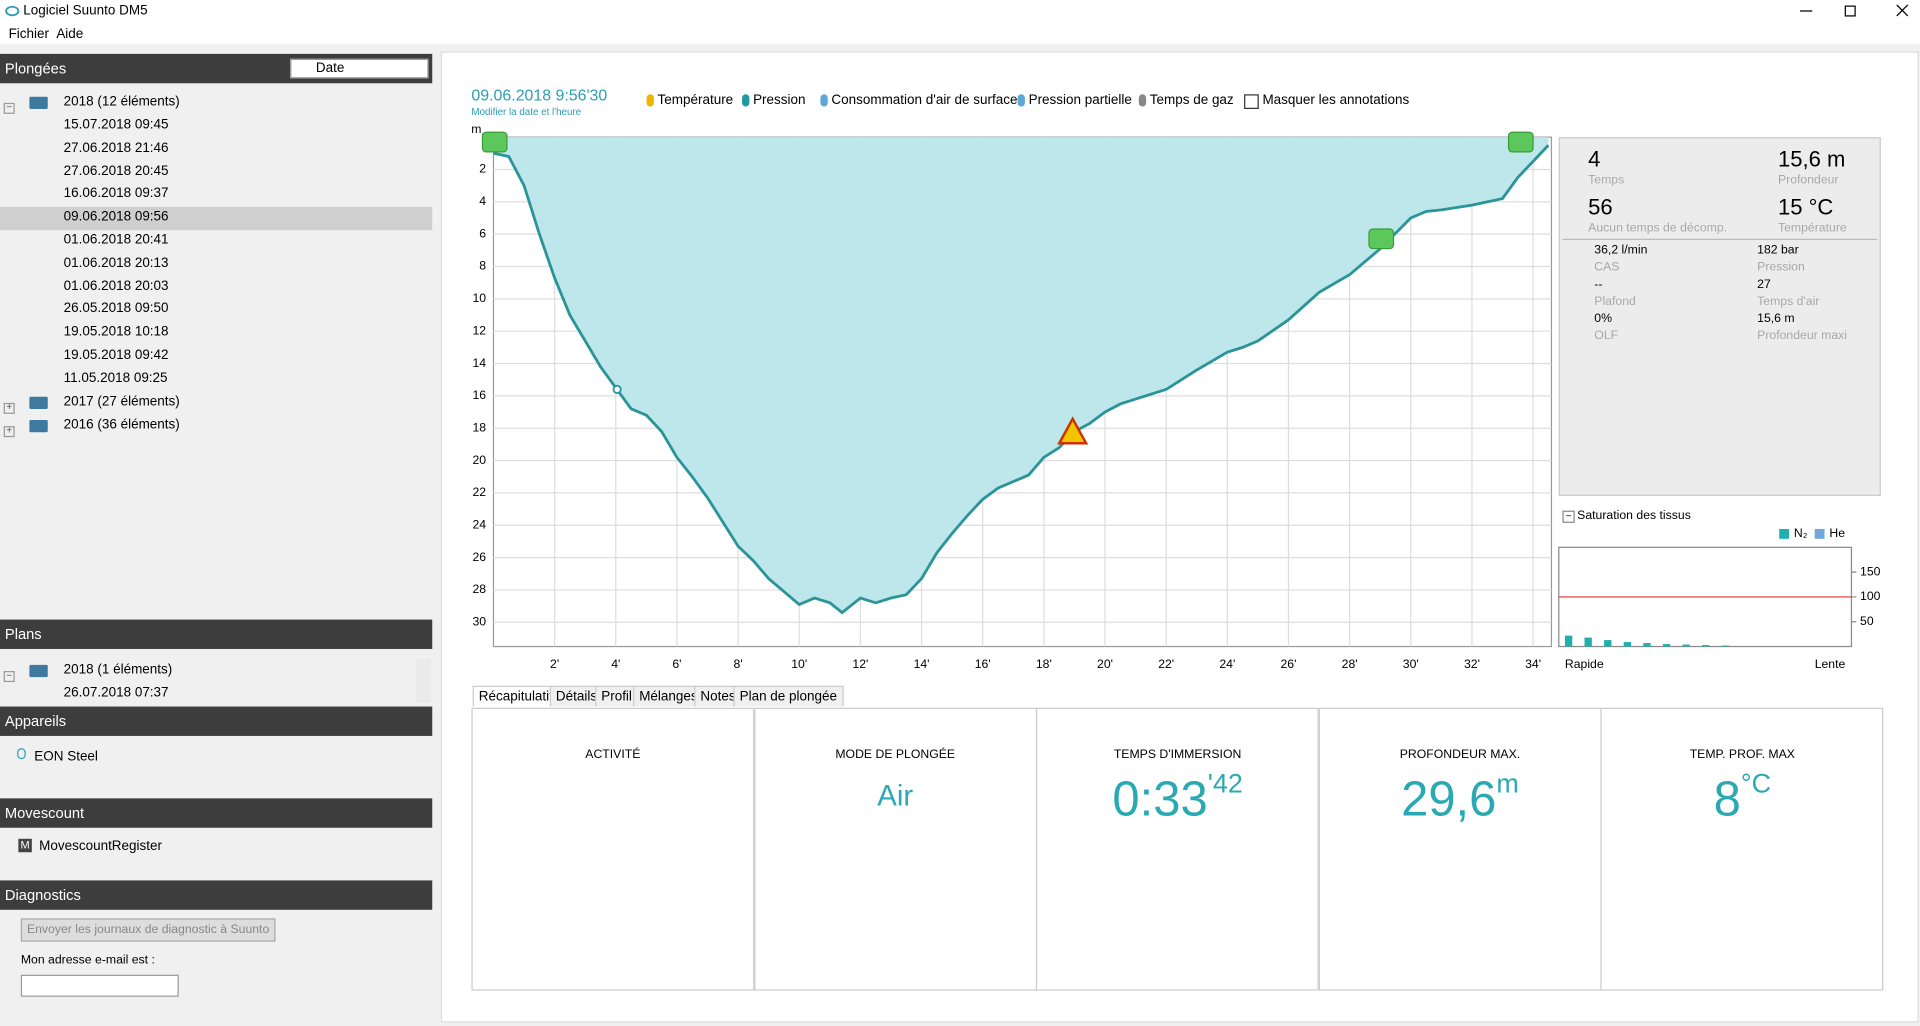 The height and width of the screenshot is (1026, 1920). Describe the element at coordinates (779, 100) in the screenshot. I see `toggle: Pression` at that location.